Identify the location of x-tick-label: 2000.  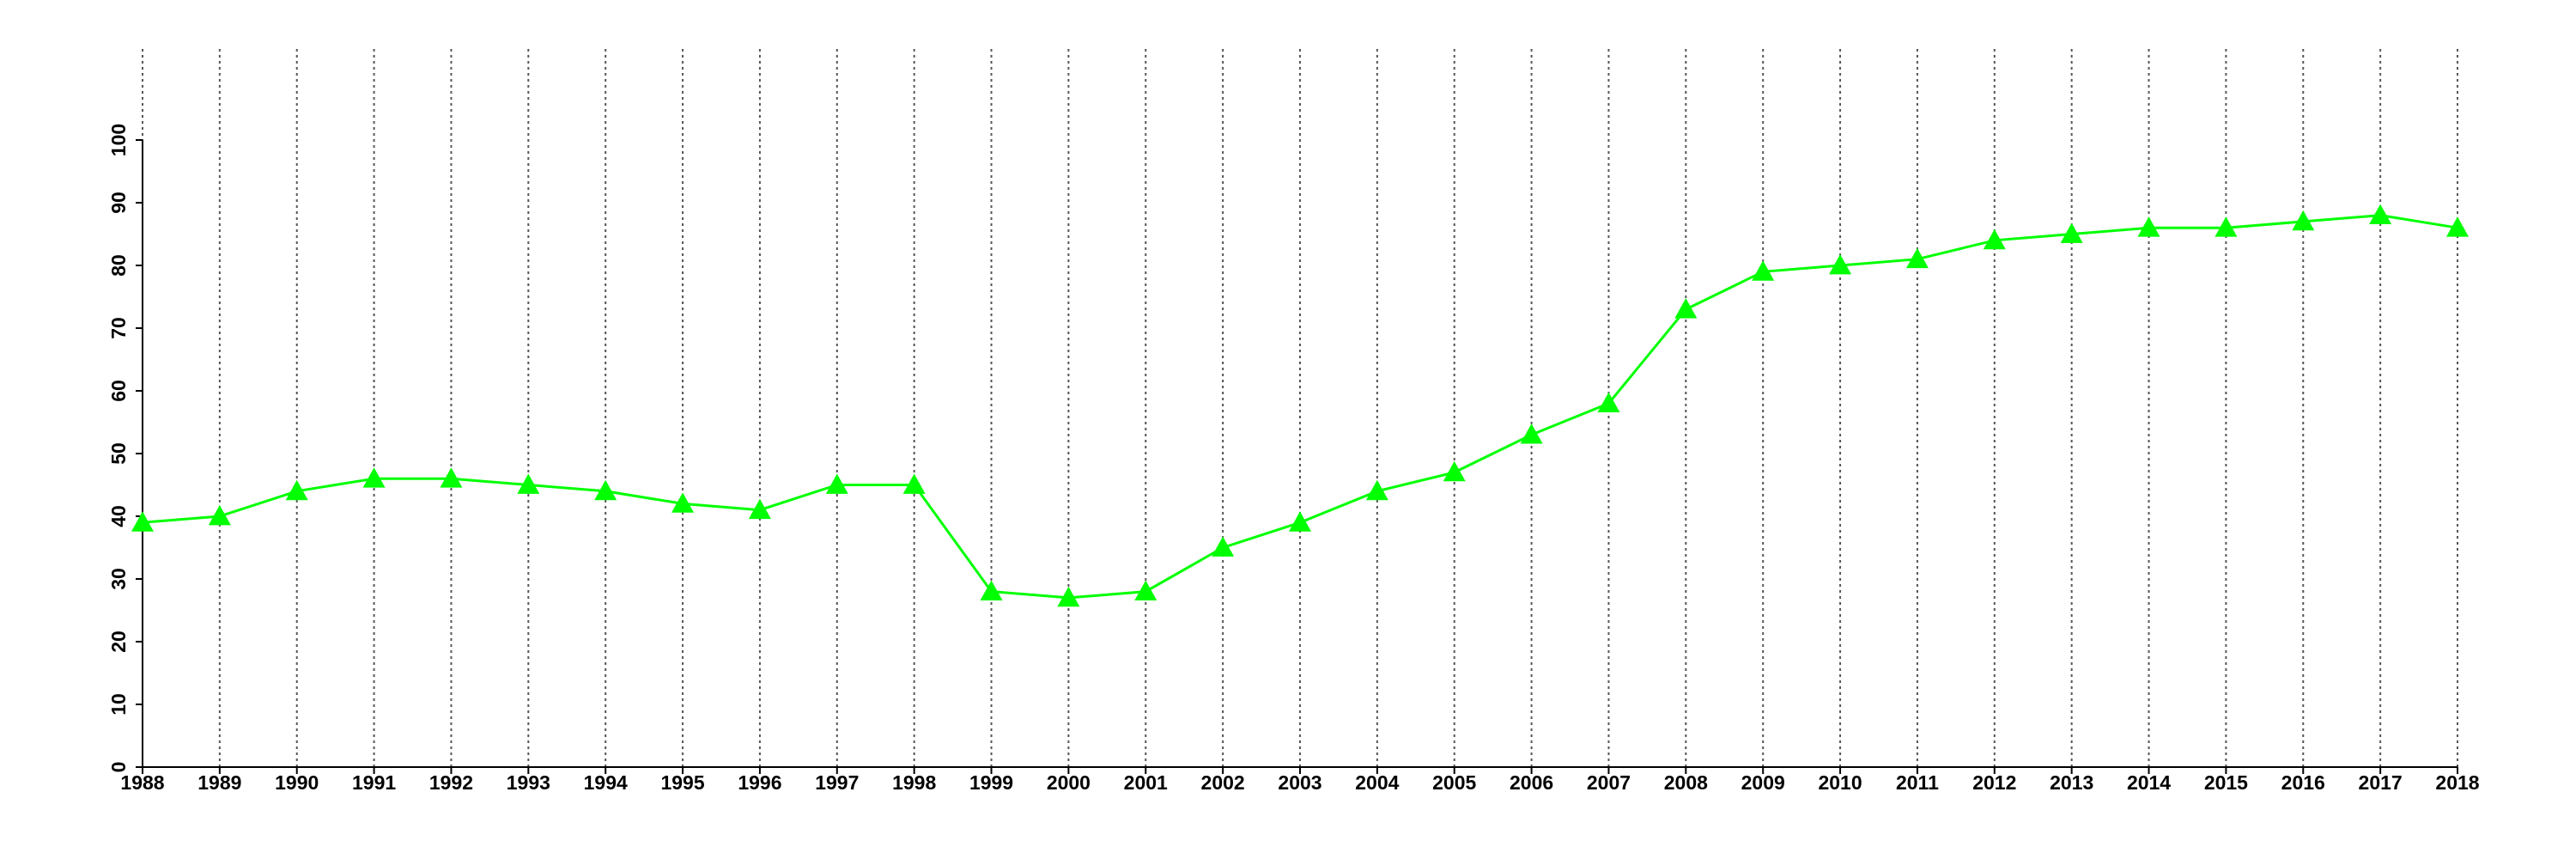
(1069, 783).